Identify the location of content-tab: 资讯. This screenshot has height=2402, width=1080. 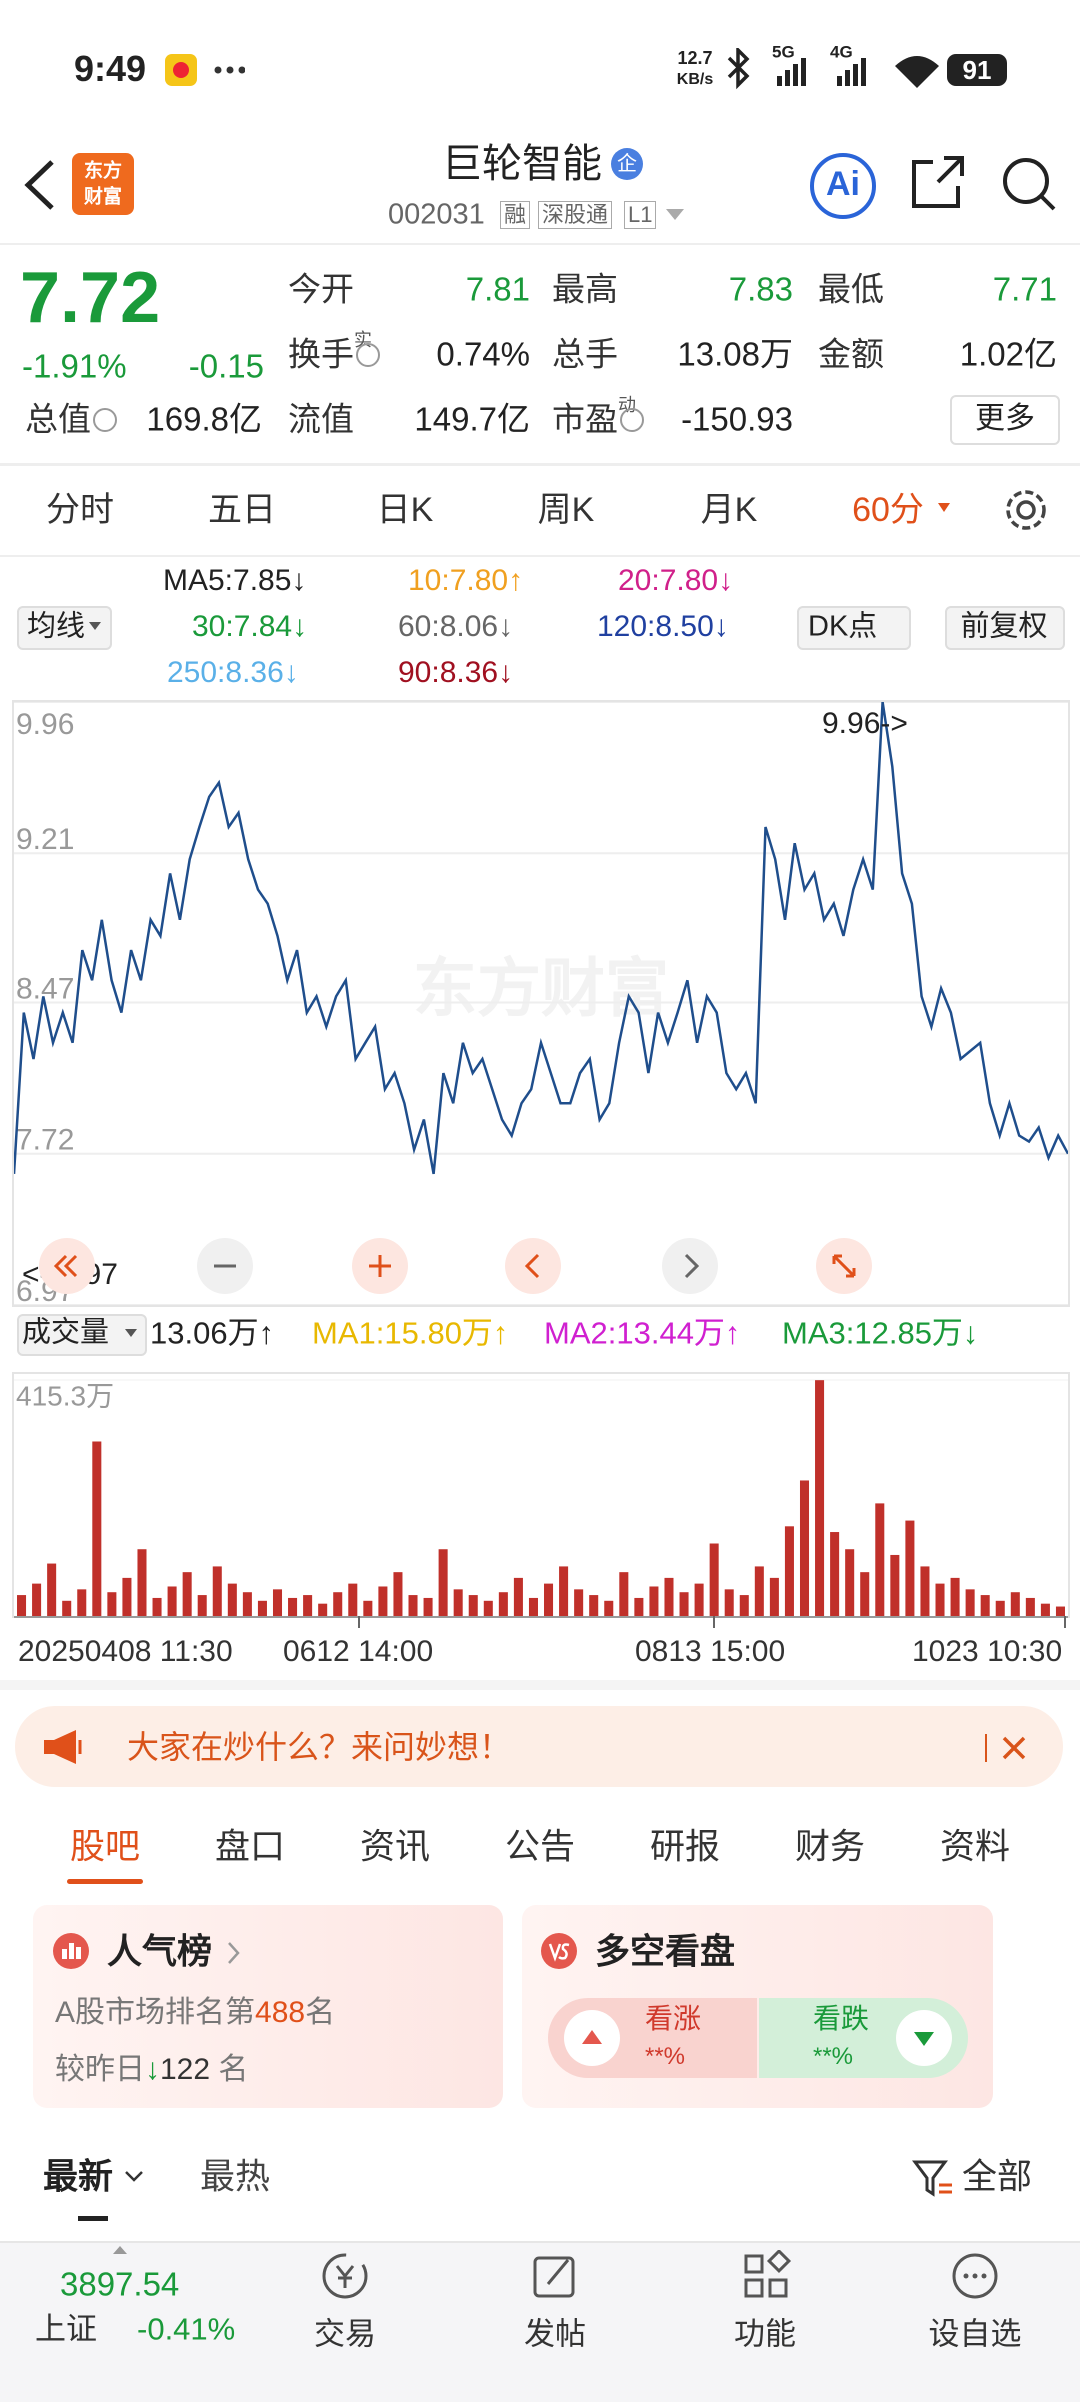
(395, 1847).